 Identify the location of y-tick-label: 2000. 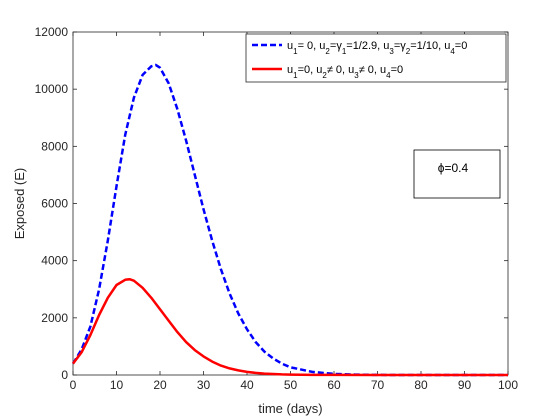
(54, 318).